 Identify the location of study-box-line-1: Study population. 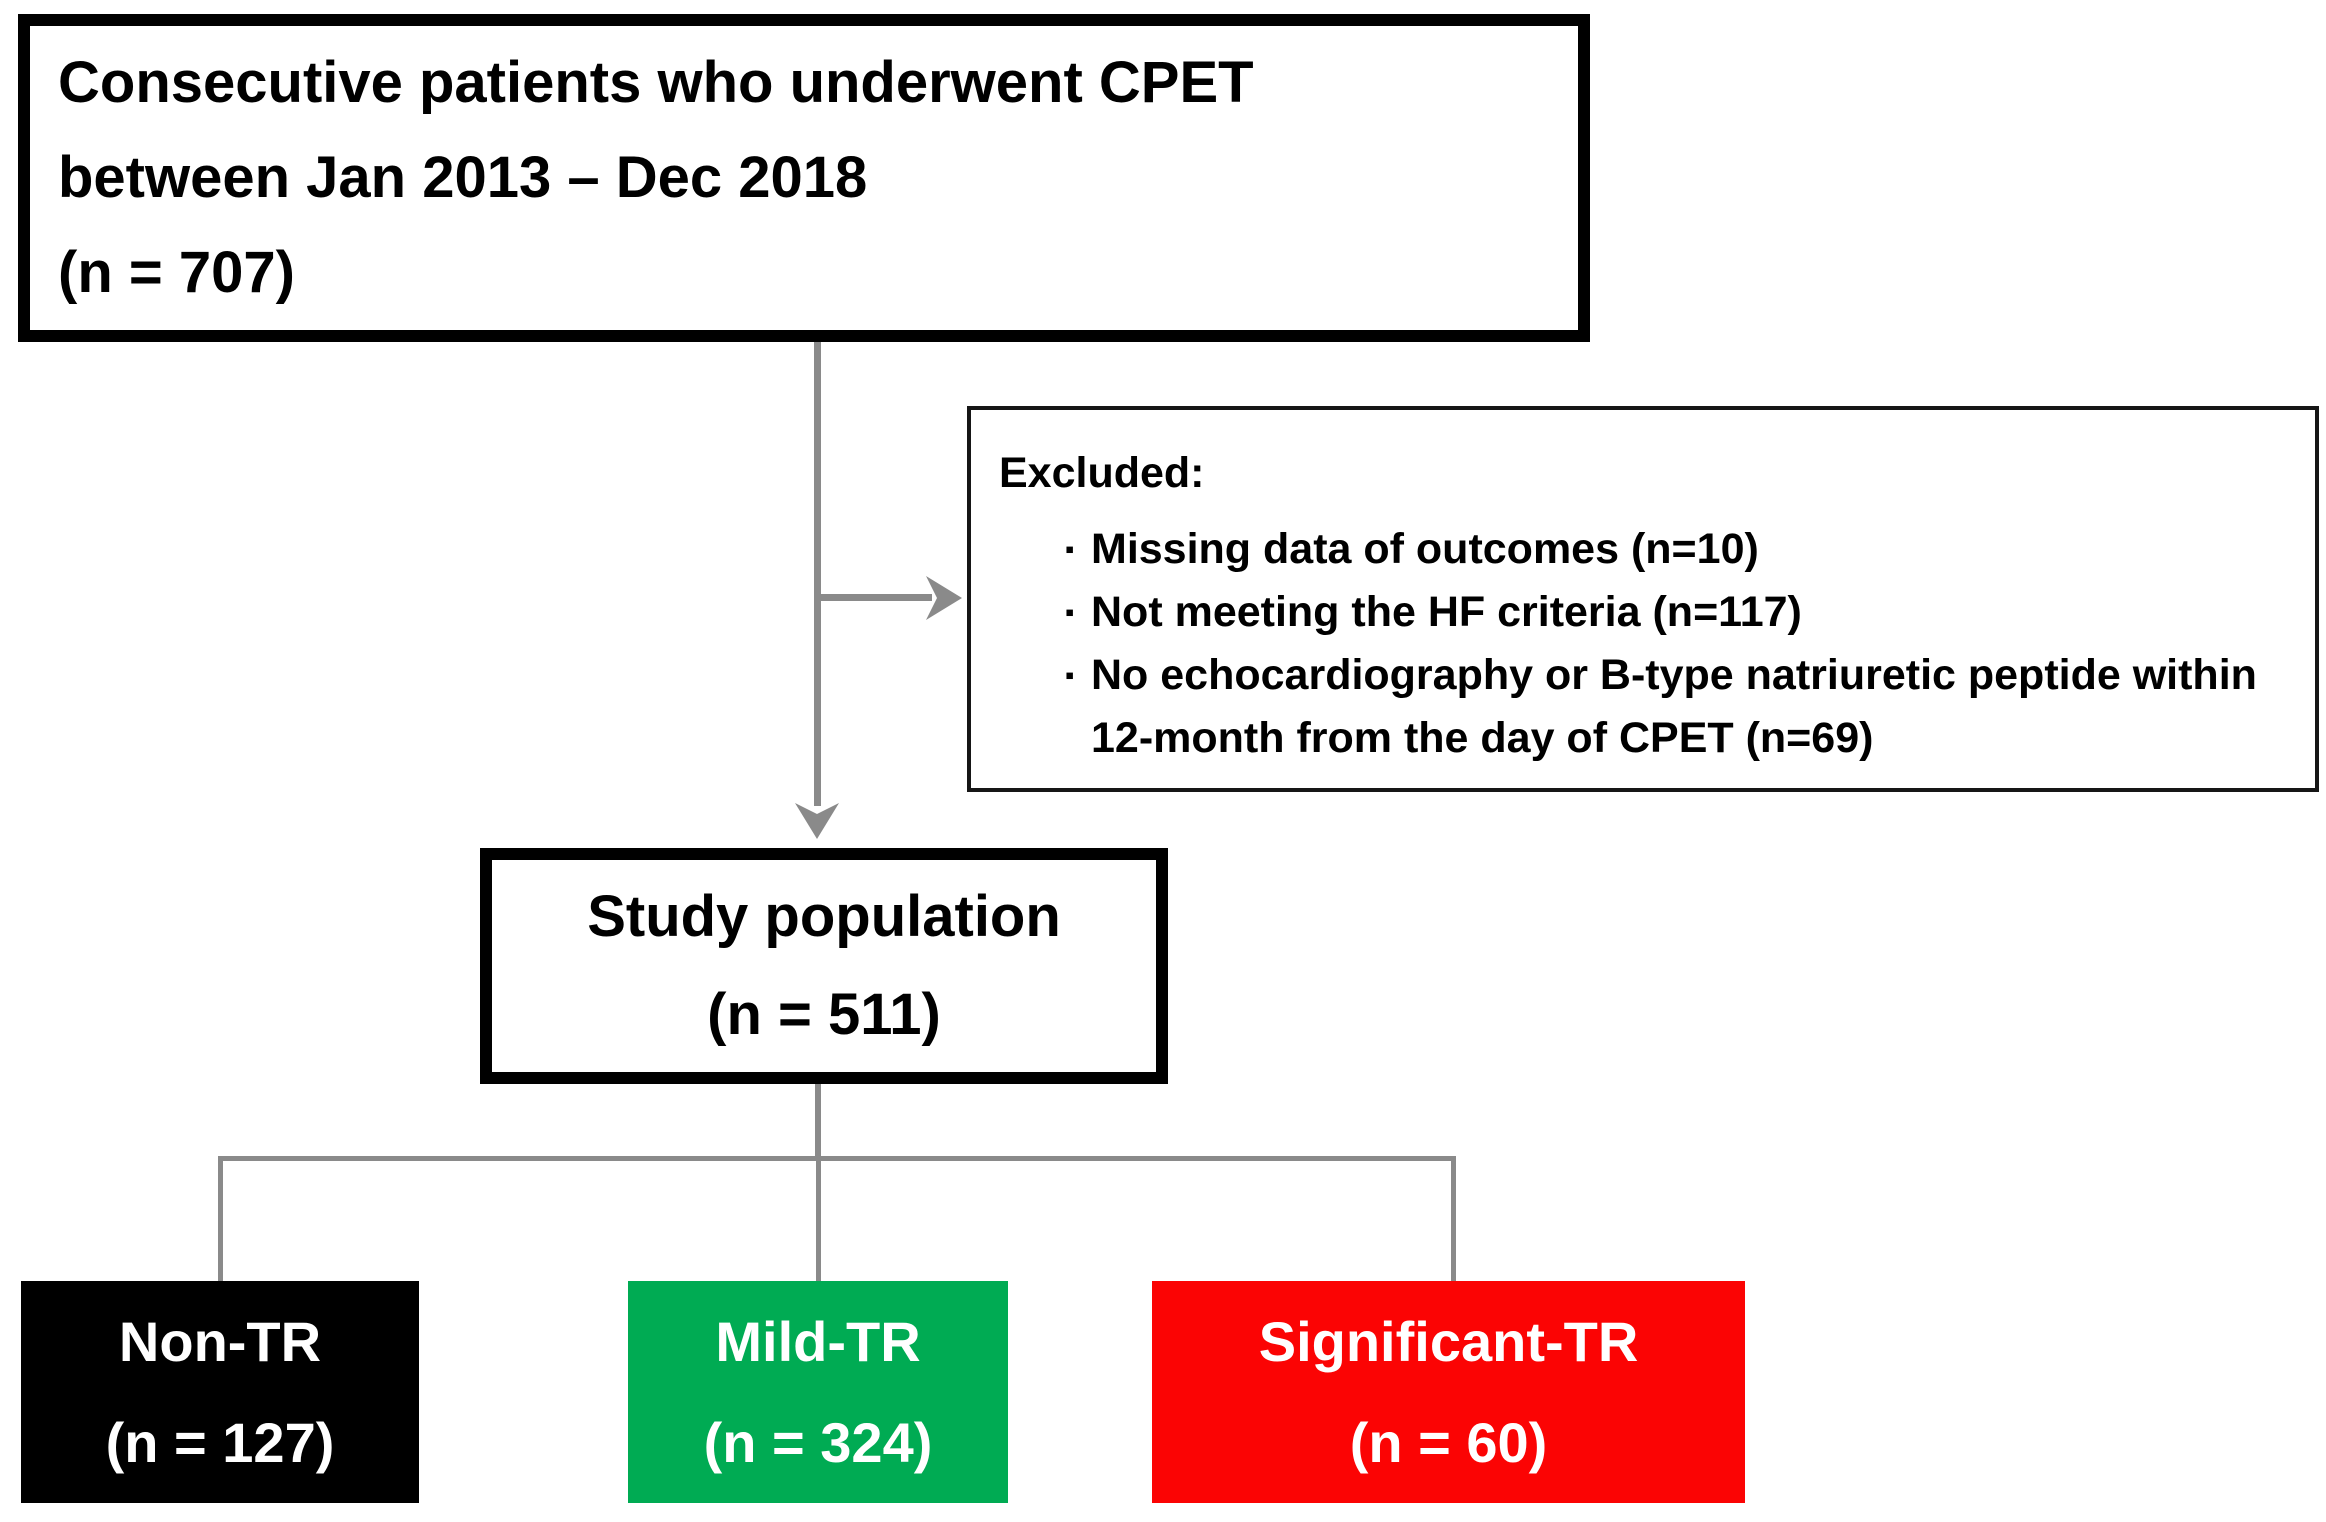
(824, 917).